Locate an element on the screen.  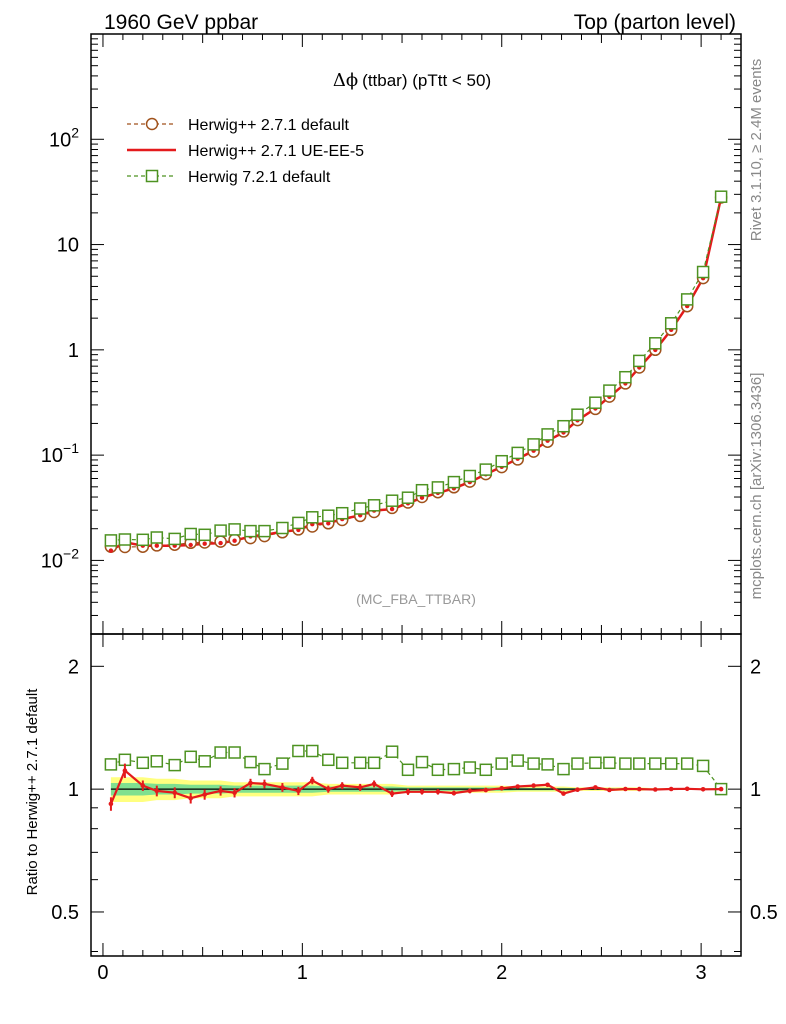
header-left: 1960 GeV ppbar is located at coordinates (181, 22).